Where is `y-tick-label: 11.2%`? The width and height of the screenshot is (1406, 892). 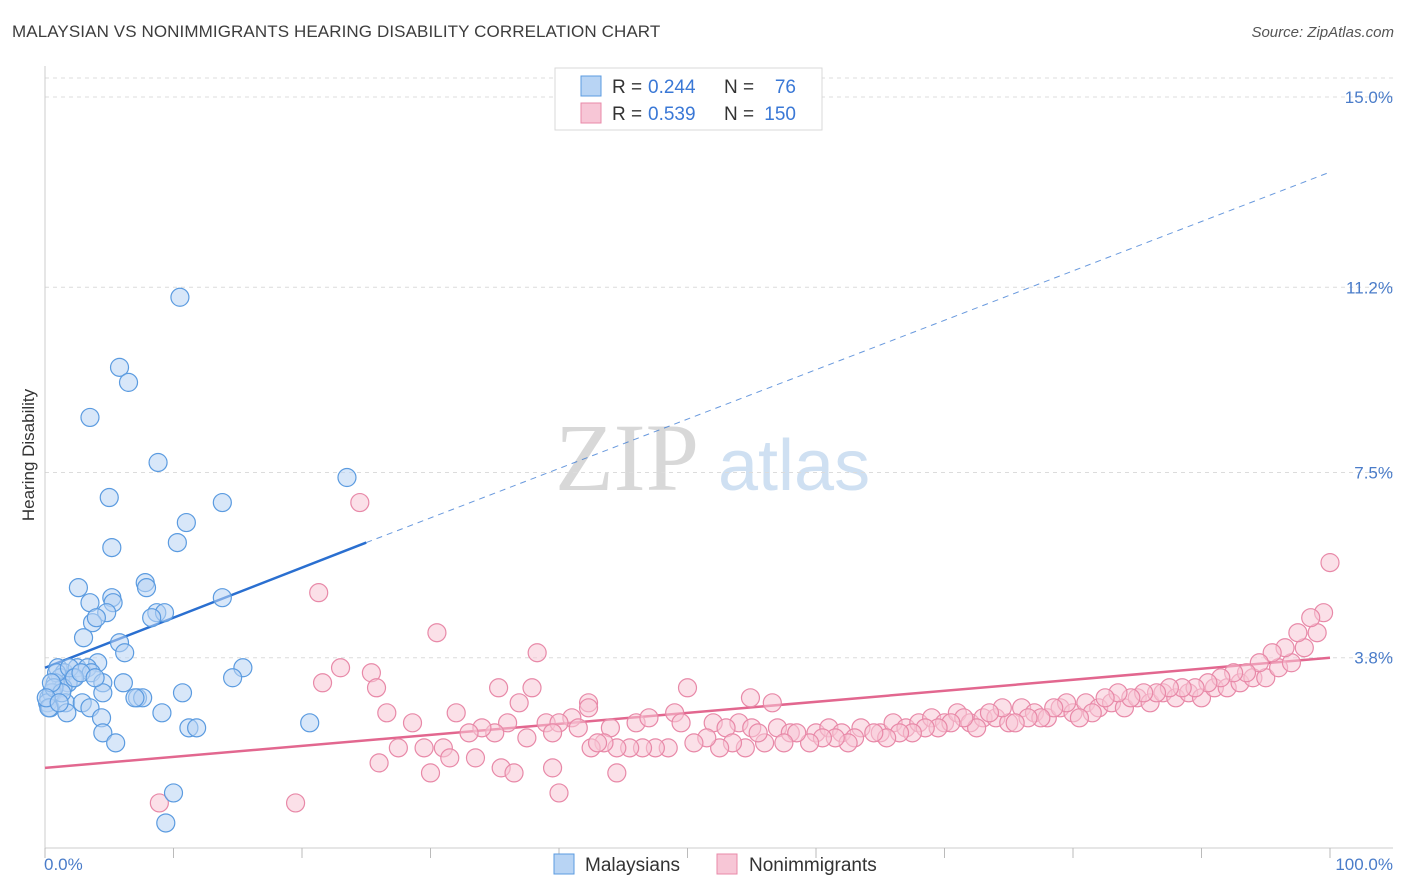 y-tick-label: 11.2% is located at coordinates (1369, 287).